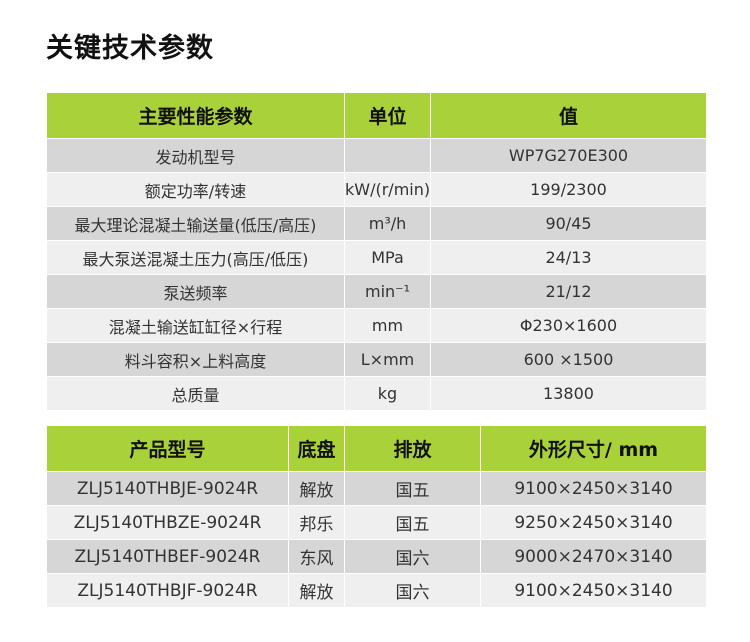 This screenshot has width=750, height=642. Describe the element at coordinates (387, 189) in the screenshot. I see `unit-cell: kW/(r/min)` at that location.